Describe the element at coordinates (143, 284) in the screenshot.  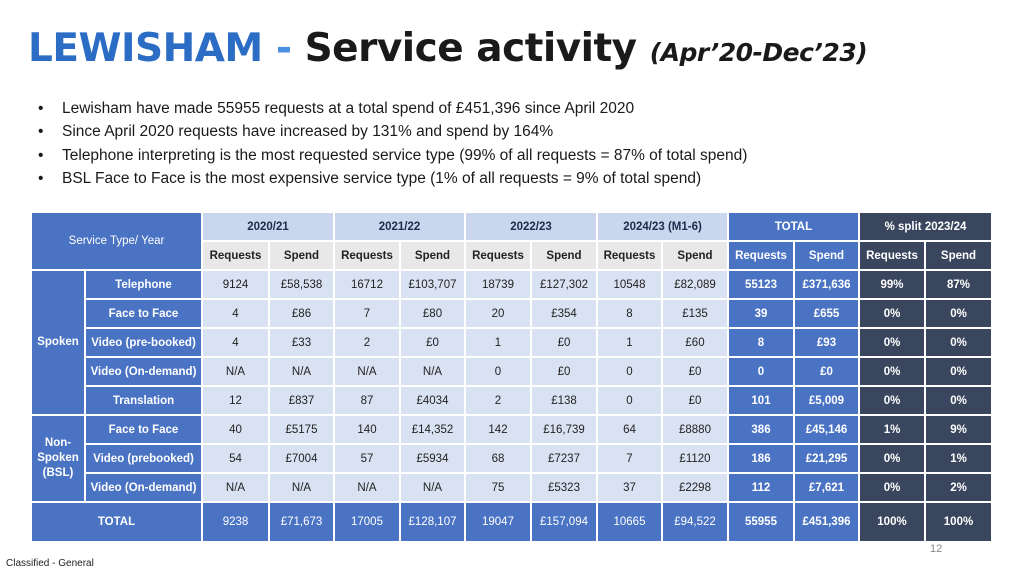
I see `service-label: Telephone` at that location.